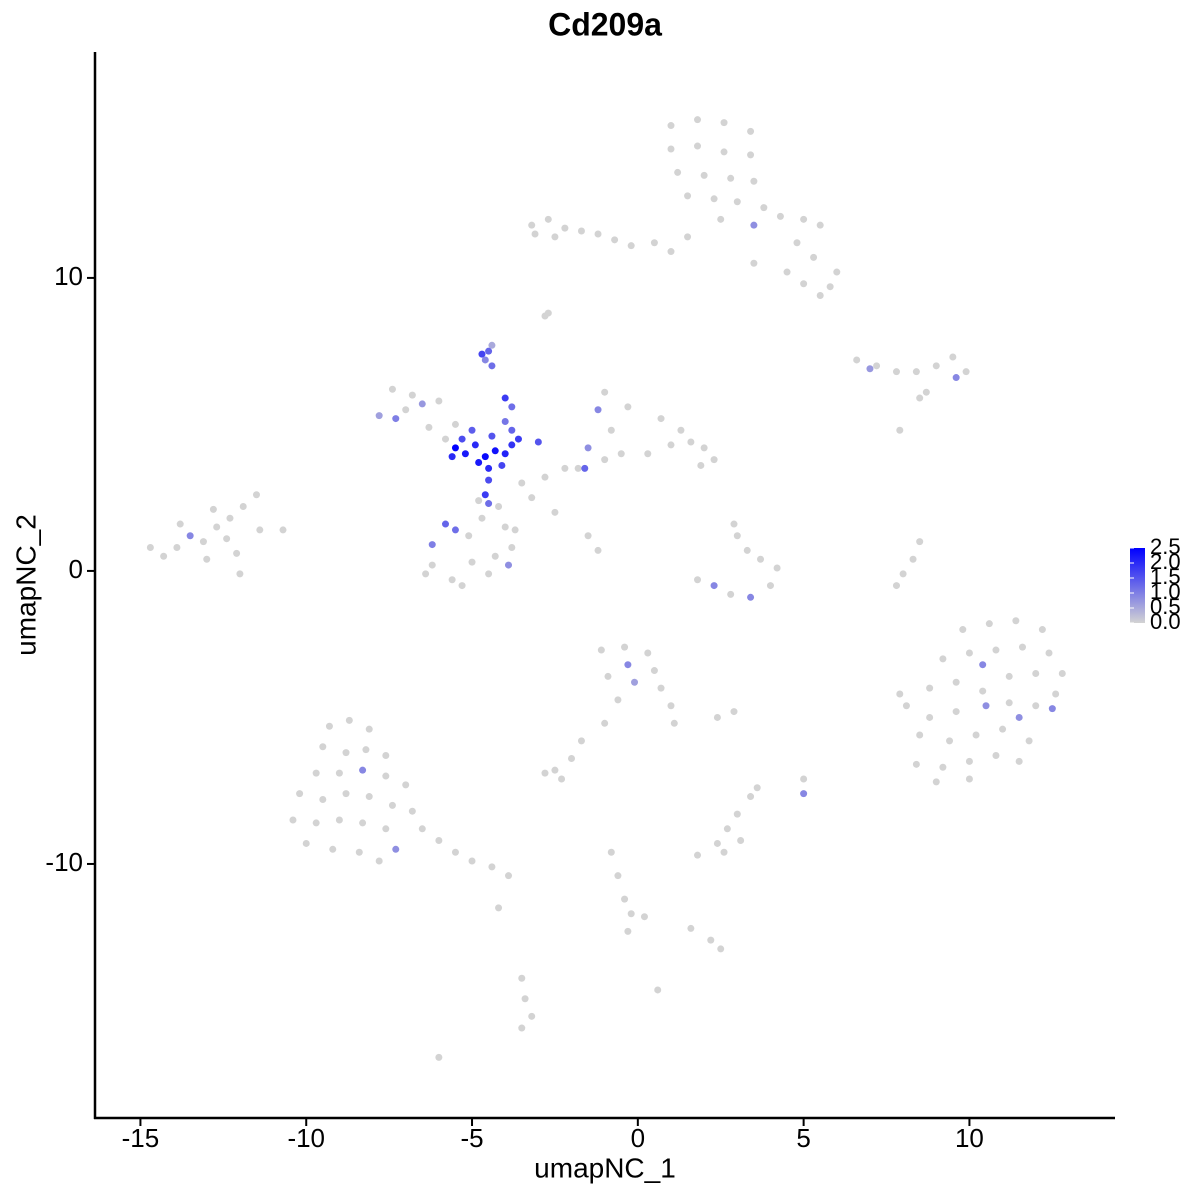  I want to click on x-tick-label: 0, so click(638, 1138).